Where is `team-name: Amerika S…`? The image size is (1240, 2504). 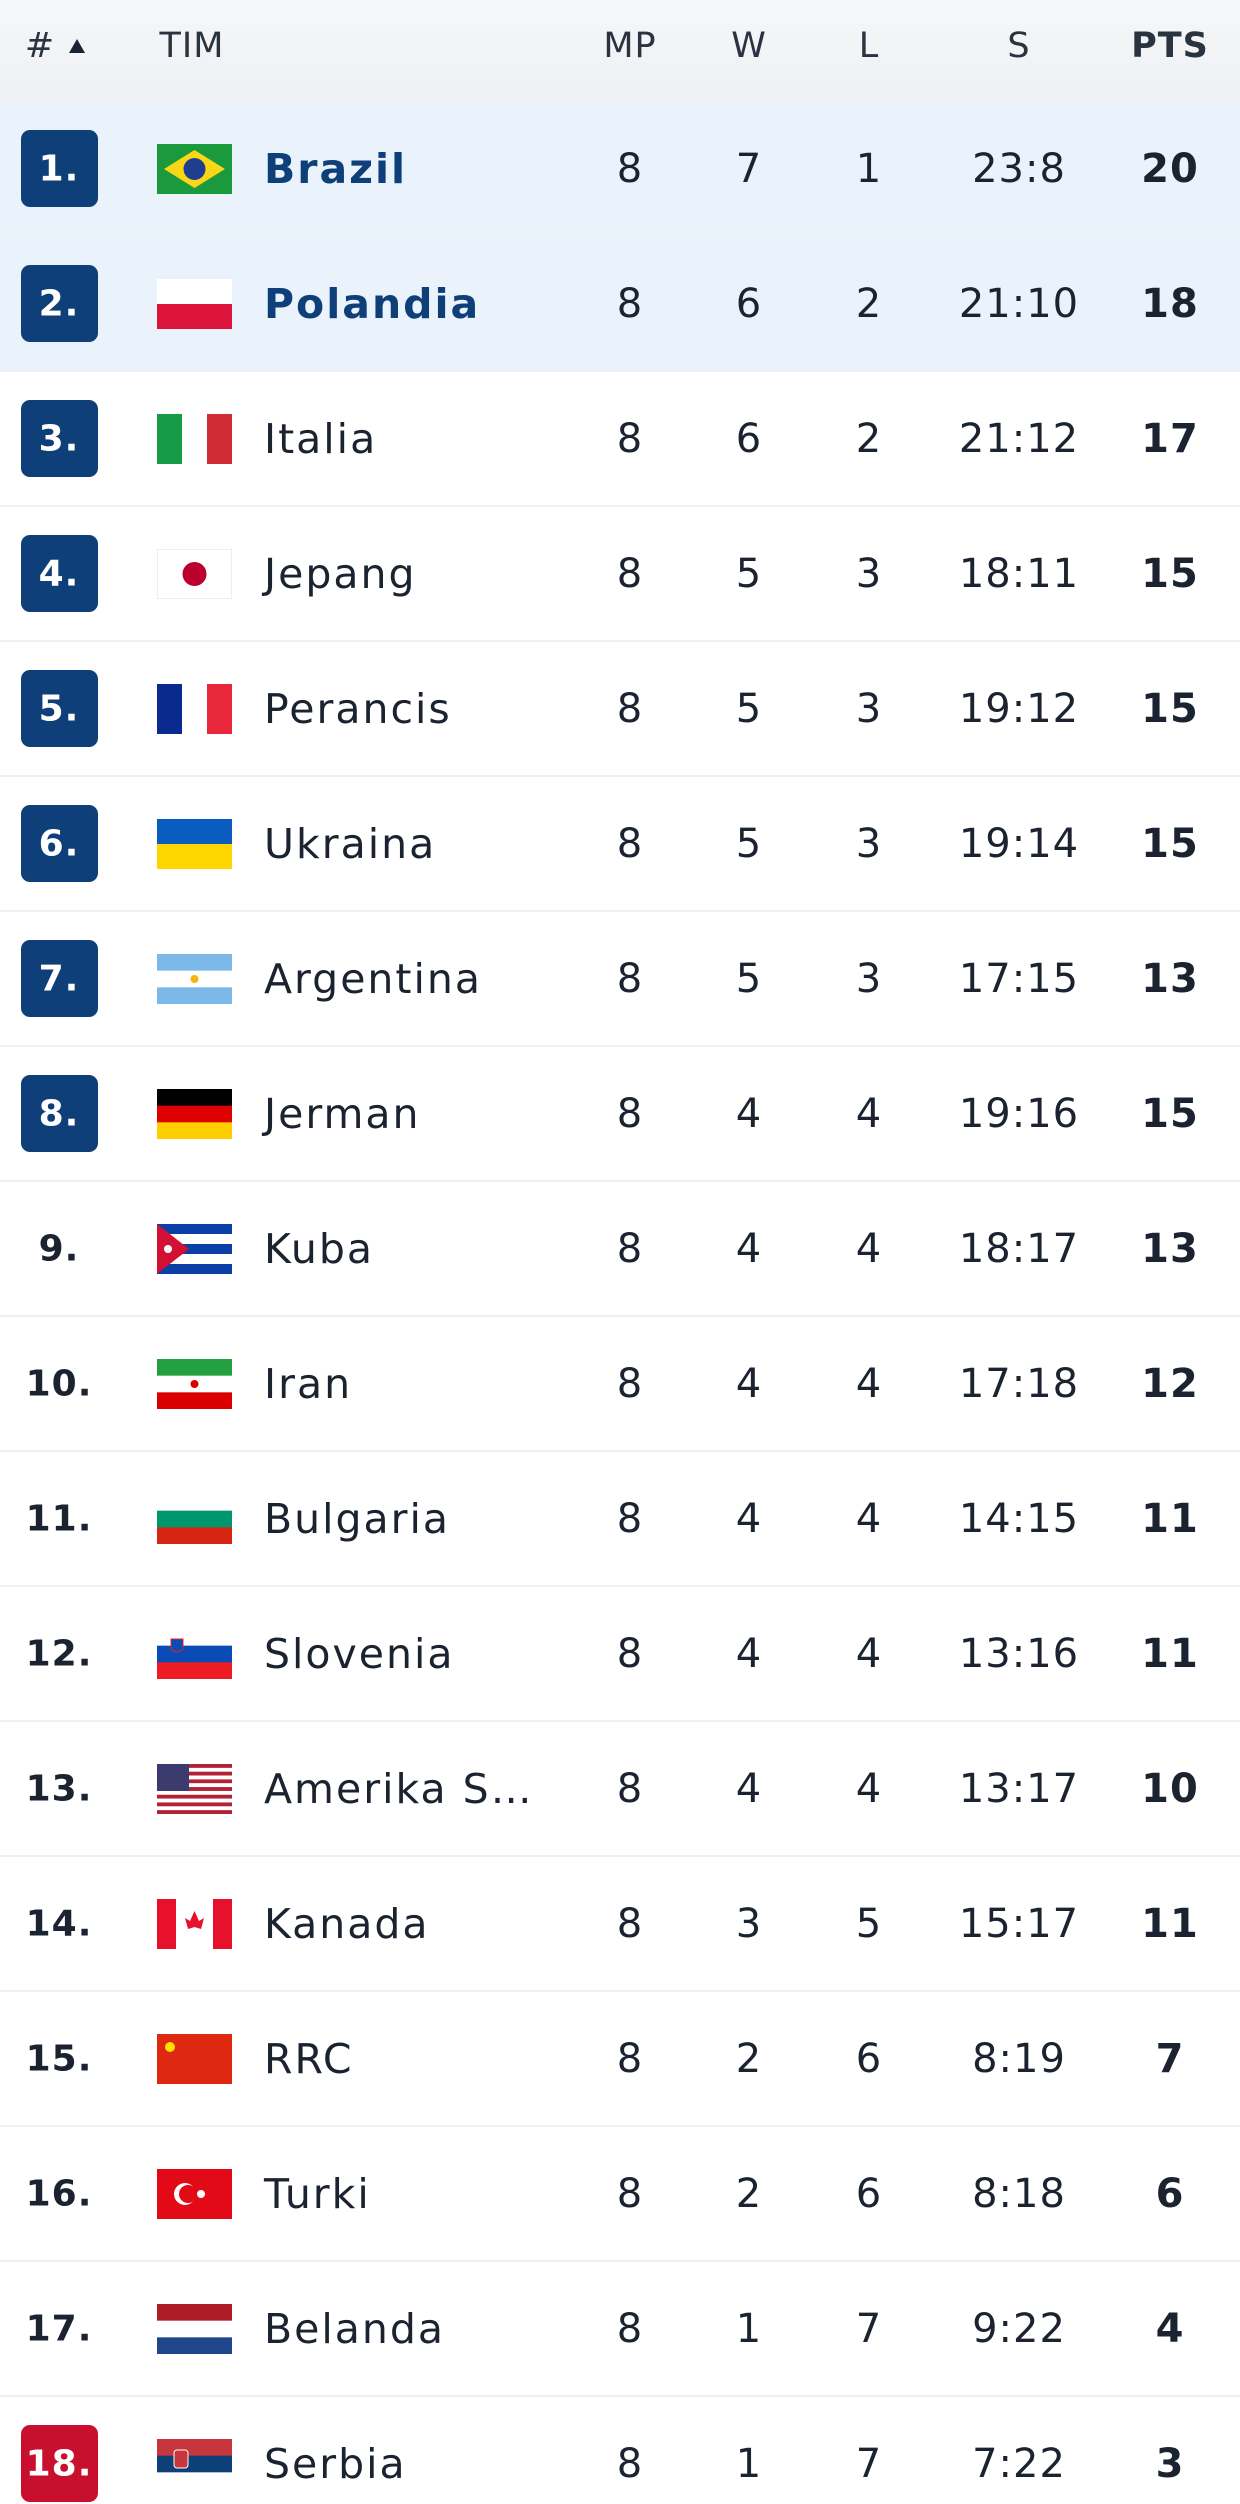
team-name: Amerika S… is located at coordinates (399, 1789).